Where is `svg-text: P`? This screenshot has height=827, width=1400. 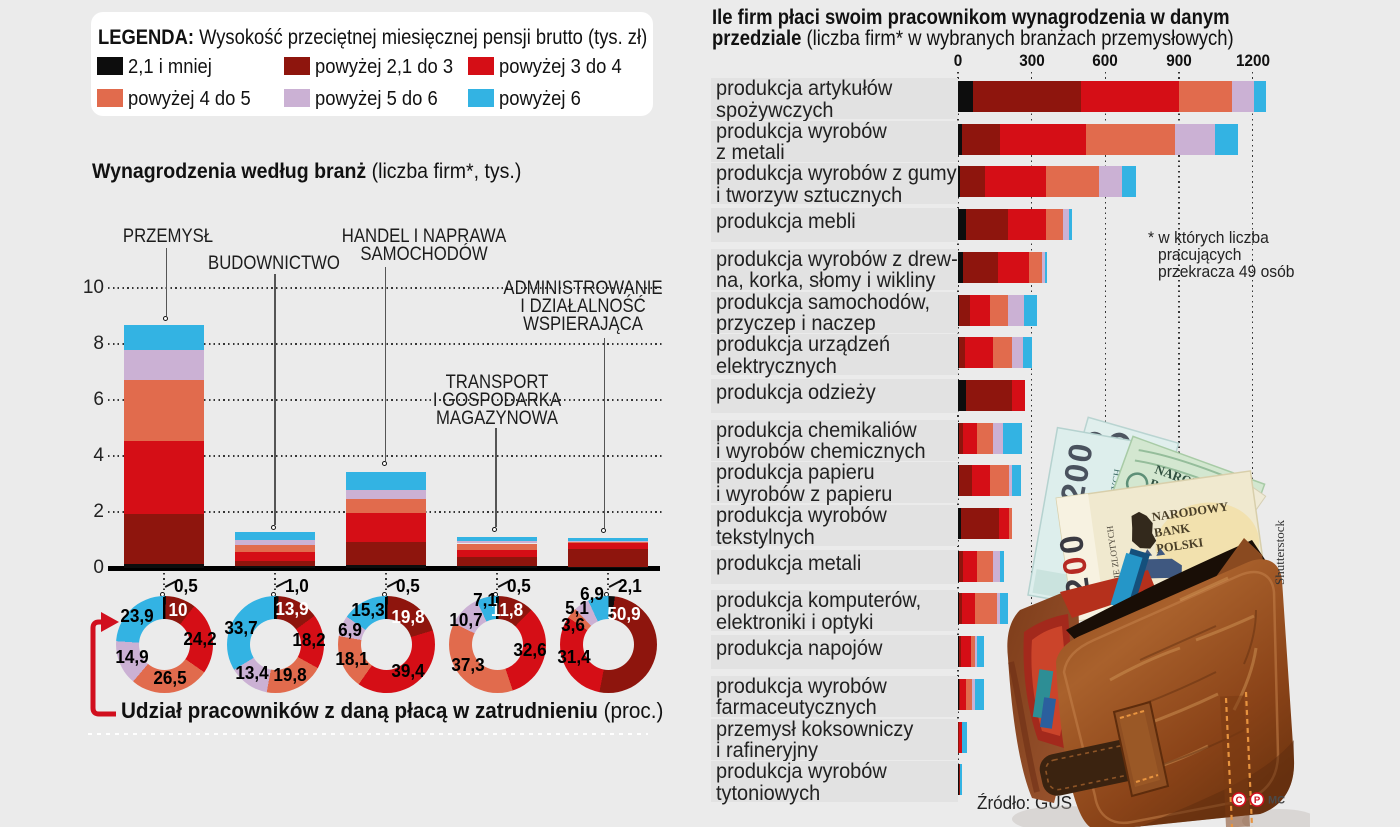
svg-text: P is located at coordinates (1257, 800).